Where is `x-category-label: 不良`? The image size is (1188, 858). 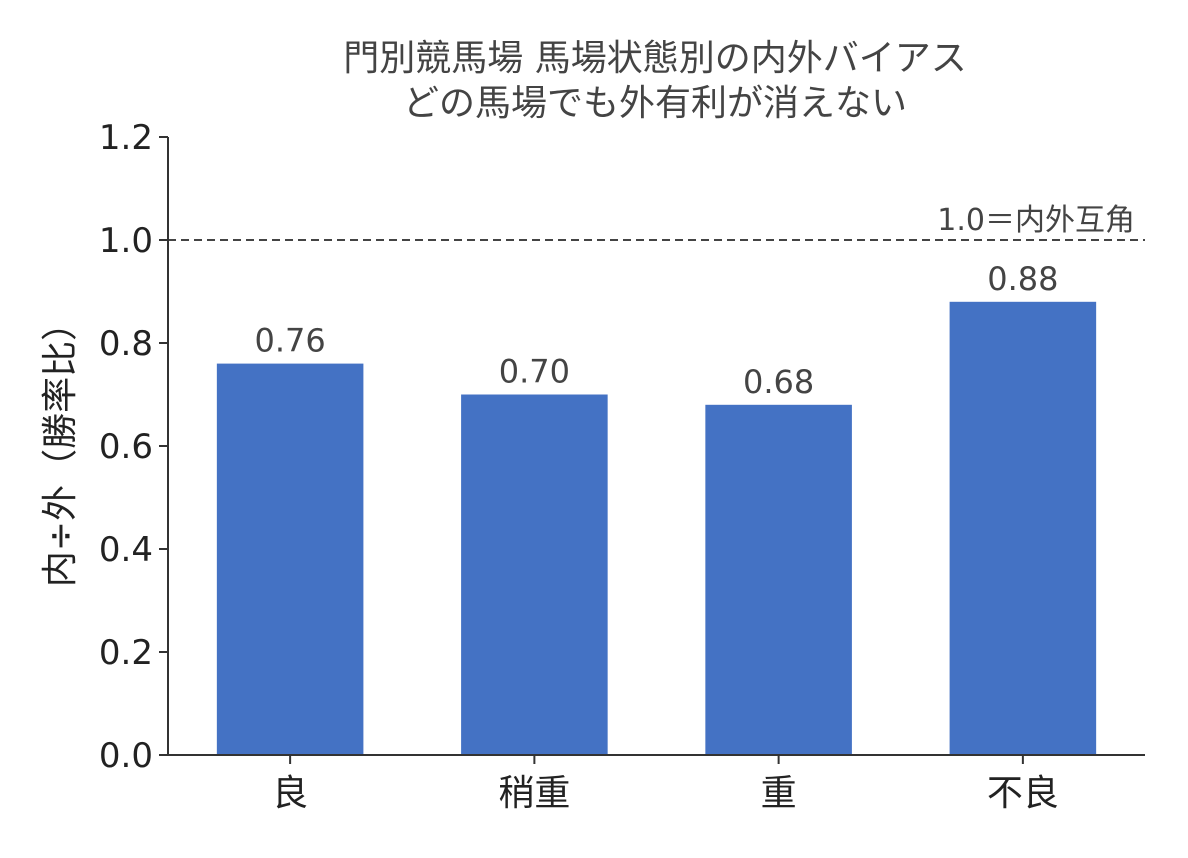
x-category-label: 不良 is located at coordinates (1023, 793).